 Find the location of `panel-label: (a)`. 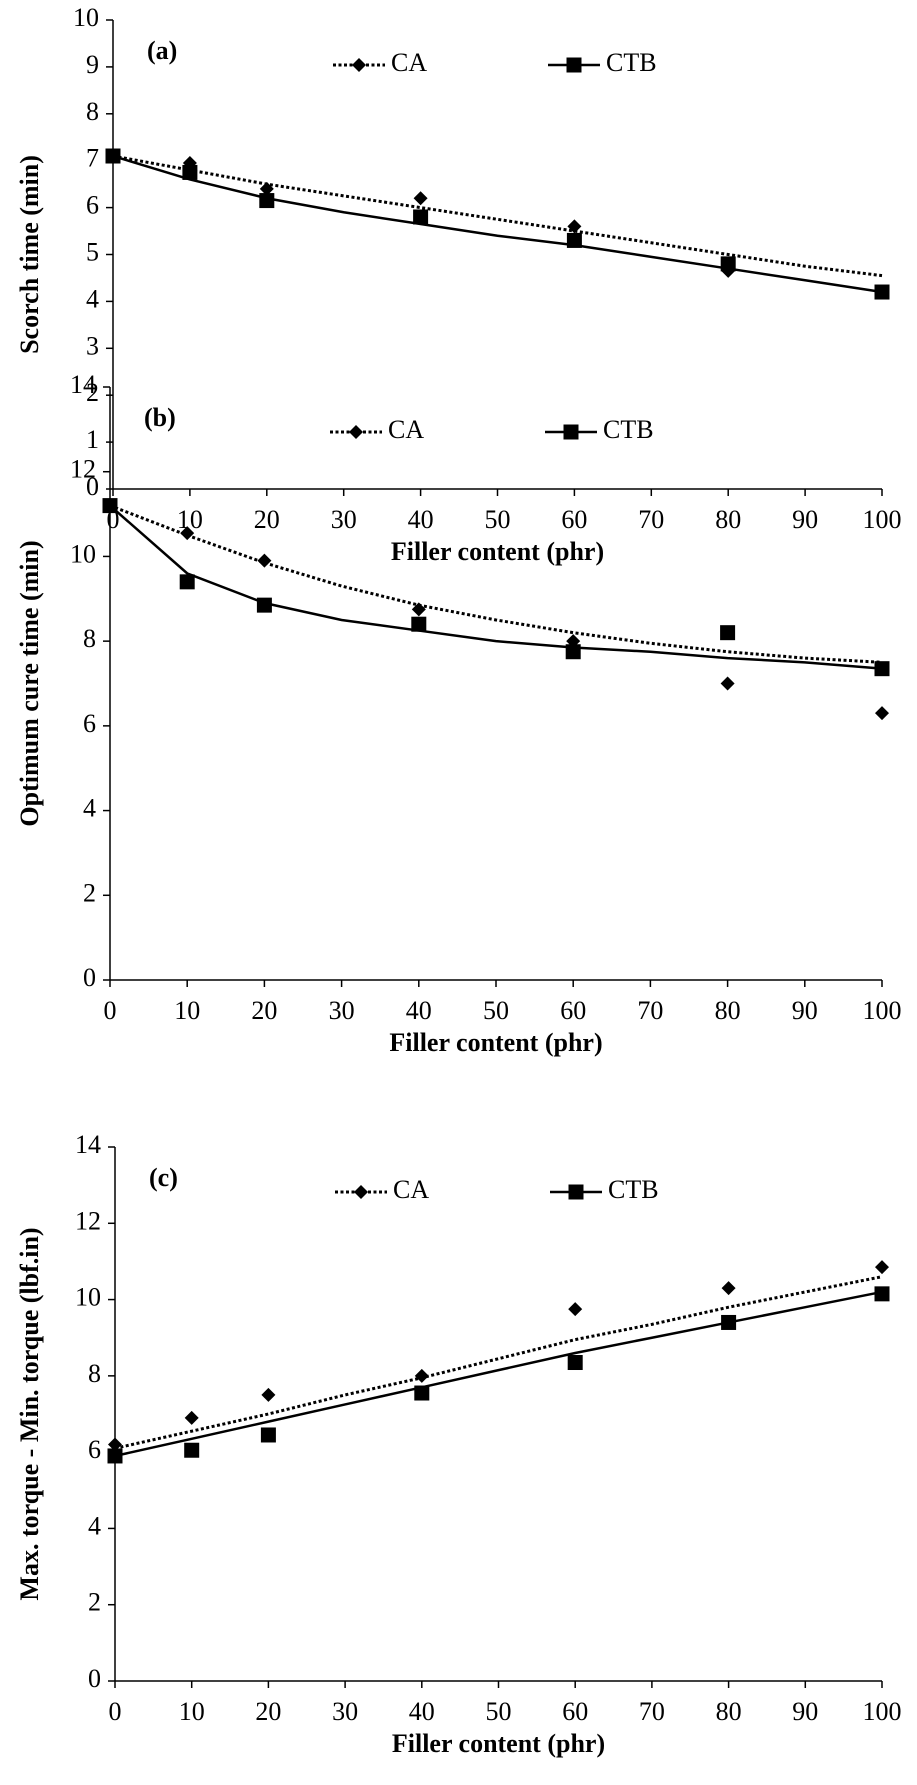

panel-label: (a) is located at coordinates (162, 50).